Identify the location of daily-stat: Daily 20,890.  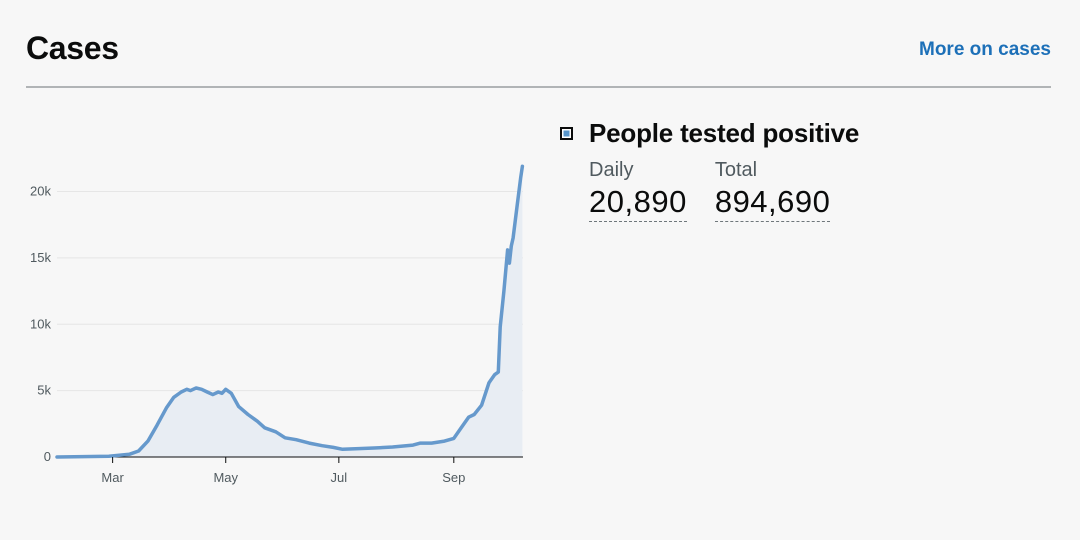
(638, 190).